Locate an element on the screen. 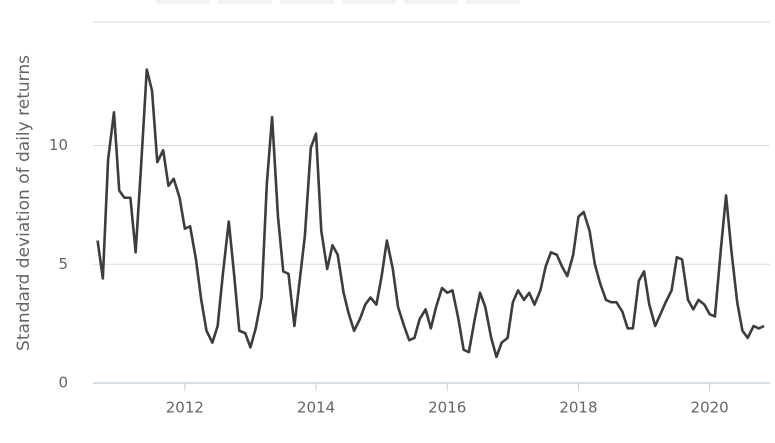 The image size is (775, 443). y-axis-title: Standard deviation of daily returns is located at coordinates (24, 203).